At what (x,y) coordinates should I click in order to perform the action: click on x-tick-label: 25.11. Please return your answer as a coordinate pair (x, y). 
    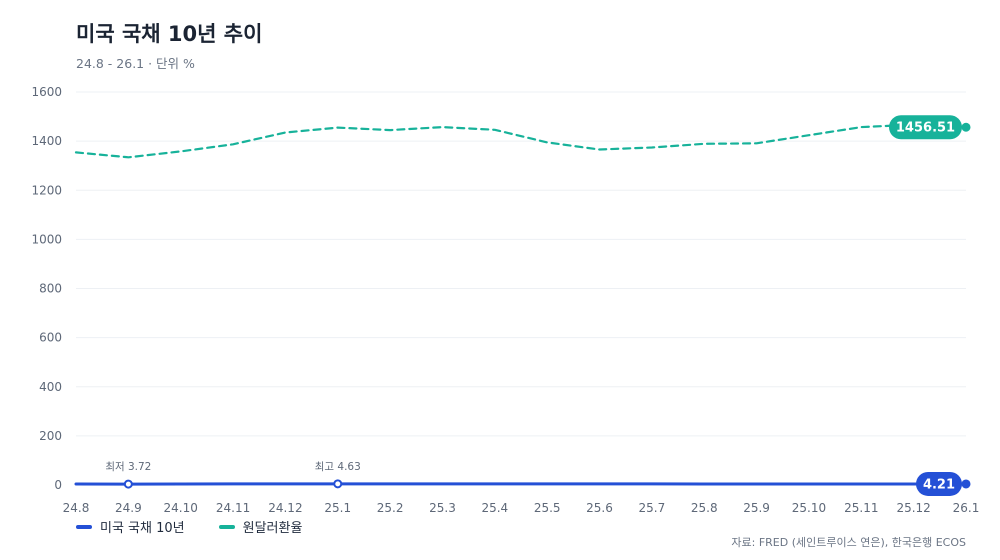
    Looking at the image, I should click on (861, 508).